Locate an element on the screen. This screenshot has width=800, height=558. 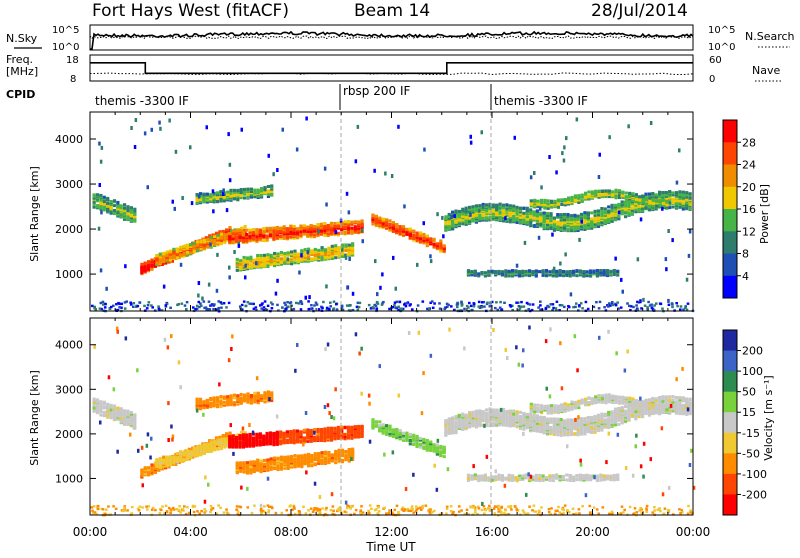
freq-right-tick-bottom: 0 is located at coordinates (712, 79).